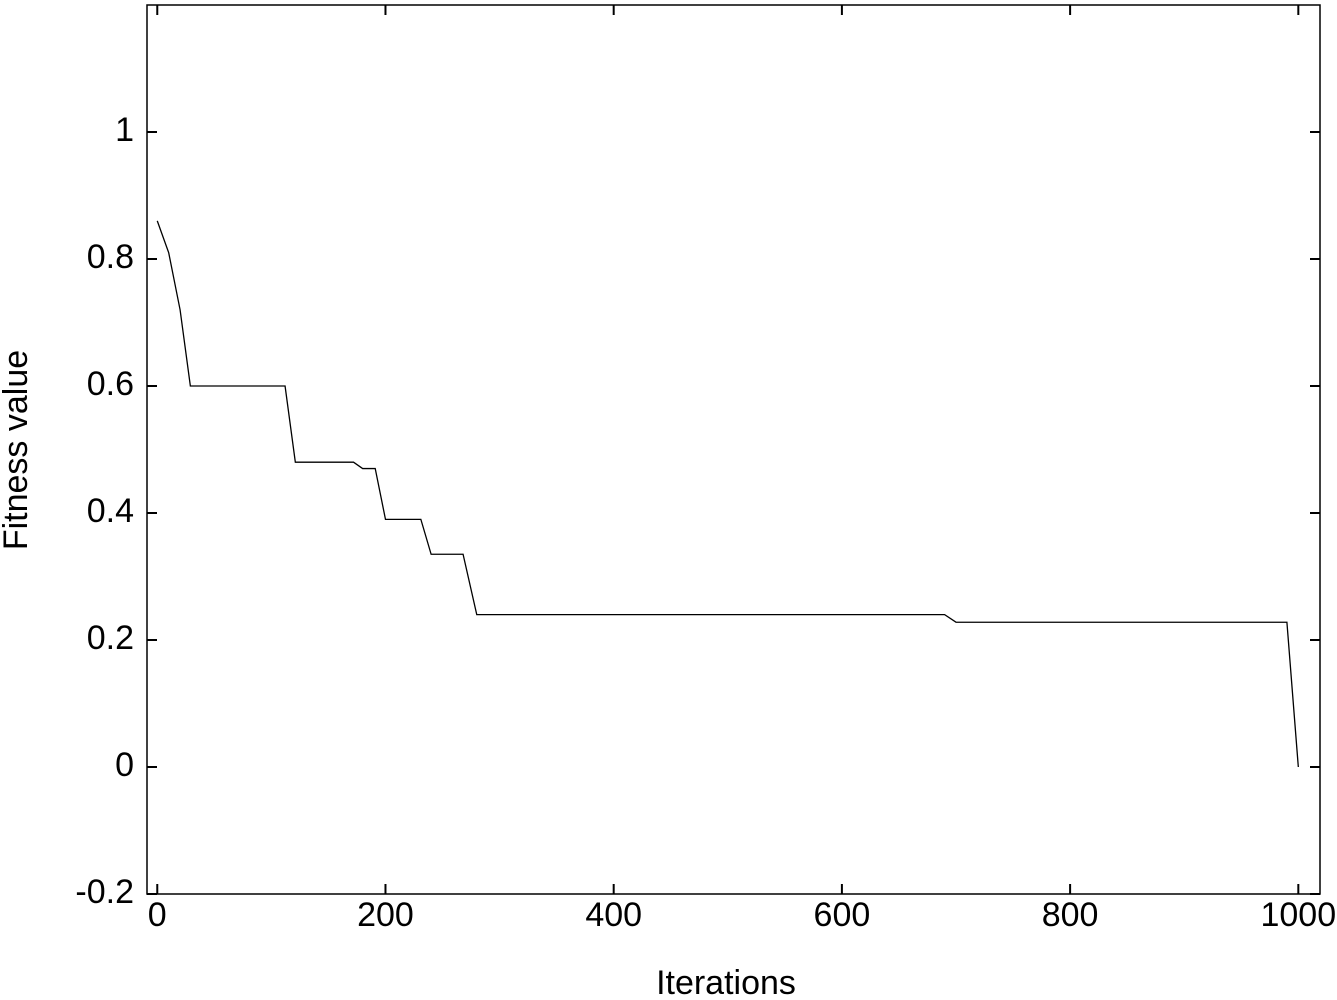  I want to click on y-axis-label: Fitness value, so click(17, 450).